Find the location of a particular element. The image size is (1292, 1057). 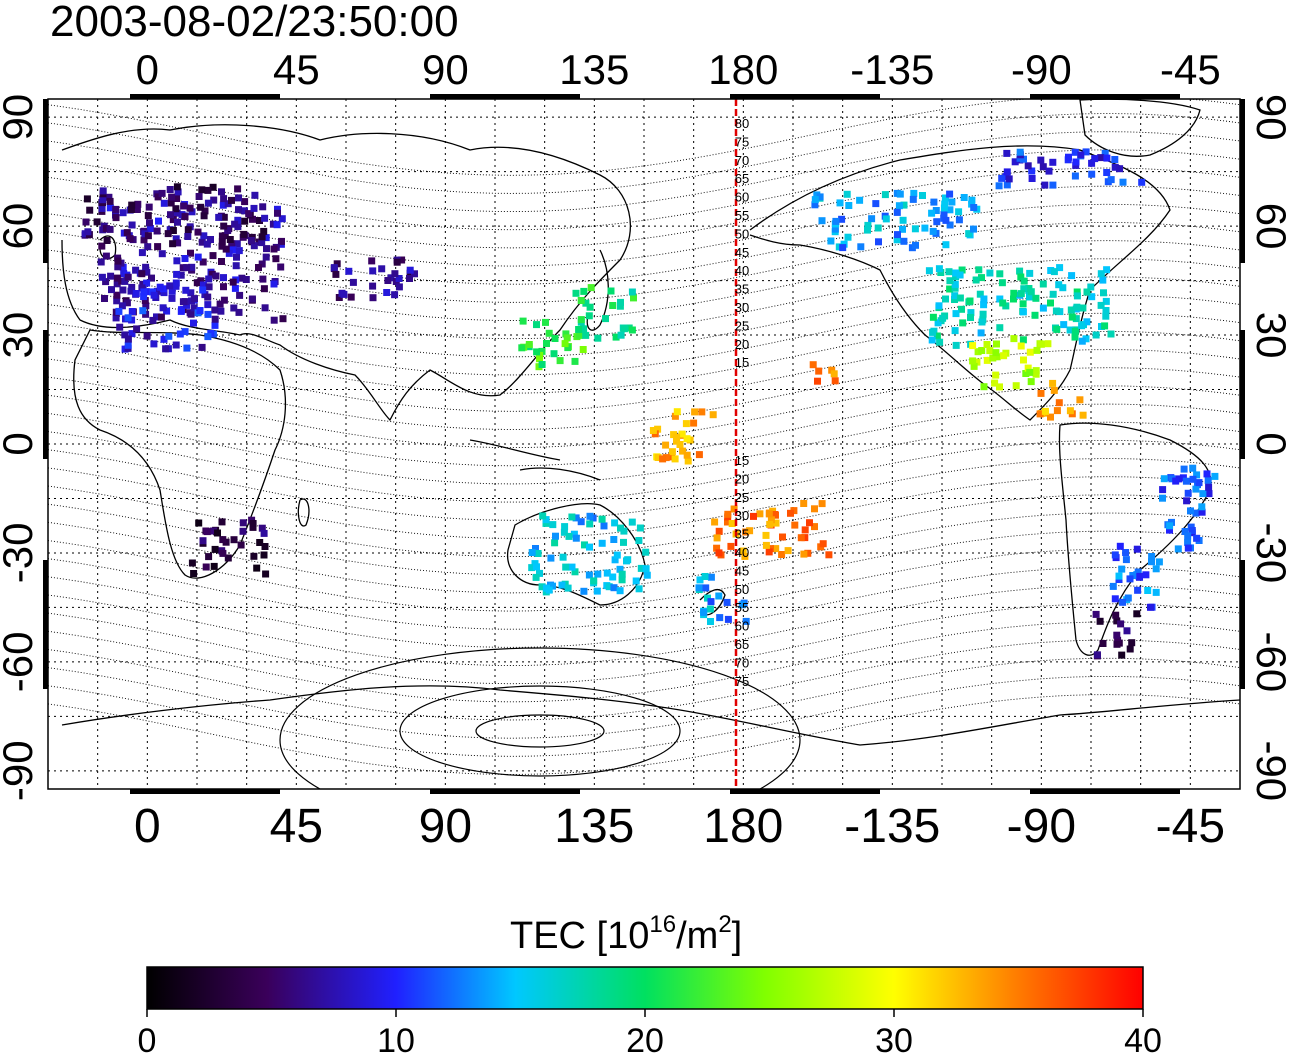

lat-tick-left: -60 is located at coordinates (20, 662).